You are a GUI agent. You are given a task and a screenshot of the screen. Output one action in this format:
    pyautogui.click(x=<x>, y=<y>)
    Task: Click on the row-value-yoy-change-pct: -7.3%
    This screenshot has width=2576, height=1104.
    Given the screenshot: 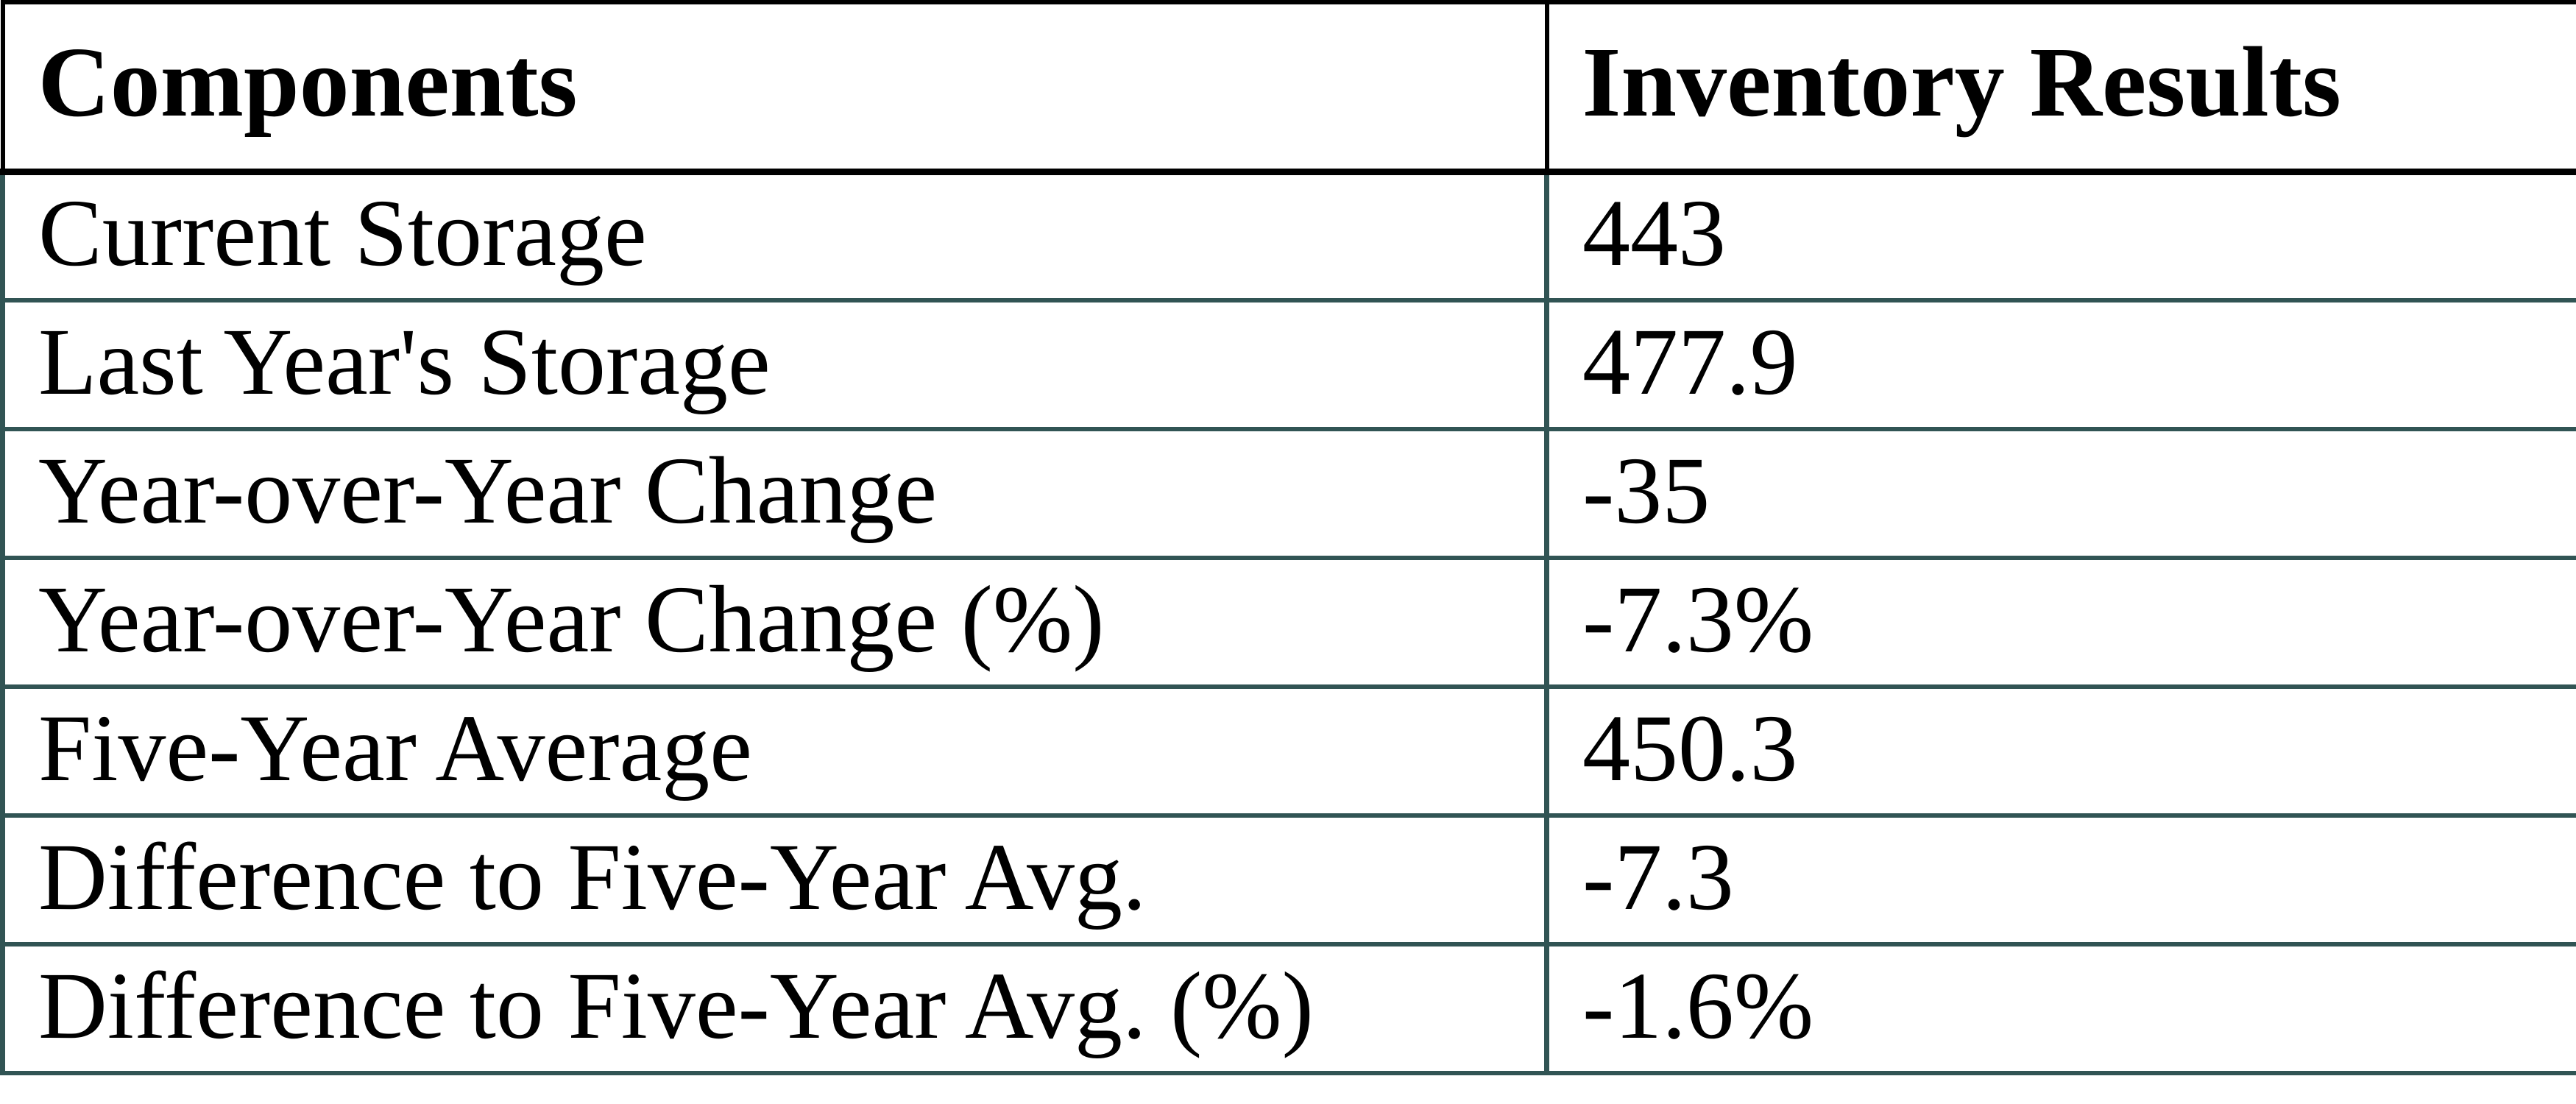 What is the action you would take?
    pyautogui.click(x=2061, y=623)
    